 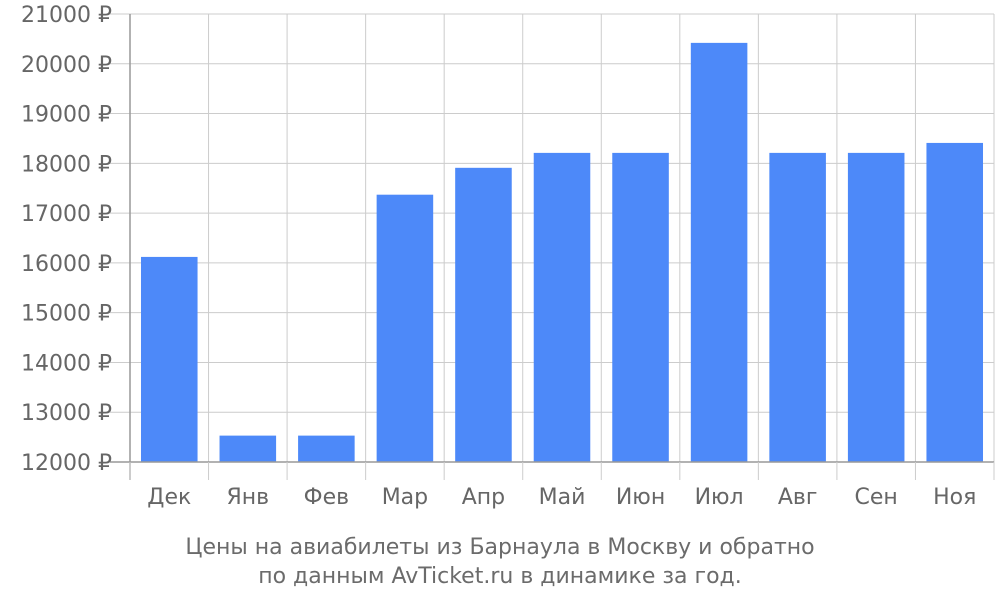 I want to click on y-tick-label: 17000 ₽, so click(x=66, y=214).